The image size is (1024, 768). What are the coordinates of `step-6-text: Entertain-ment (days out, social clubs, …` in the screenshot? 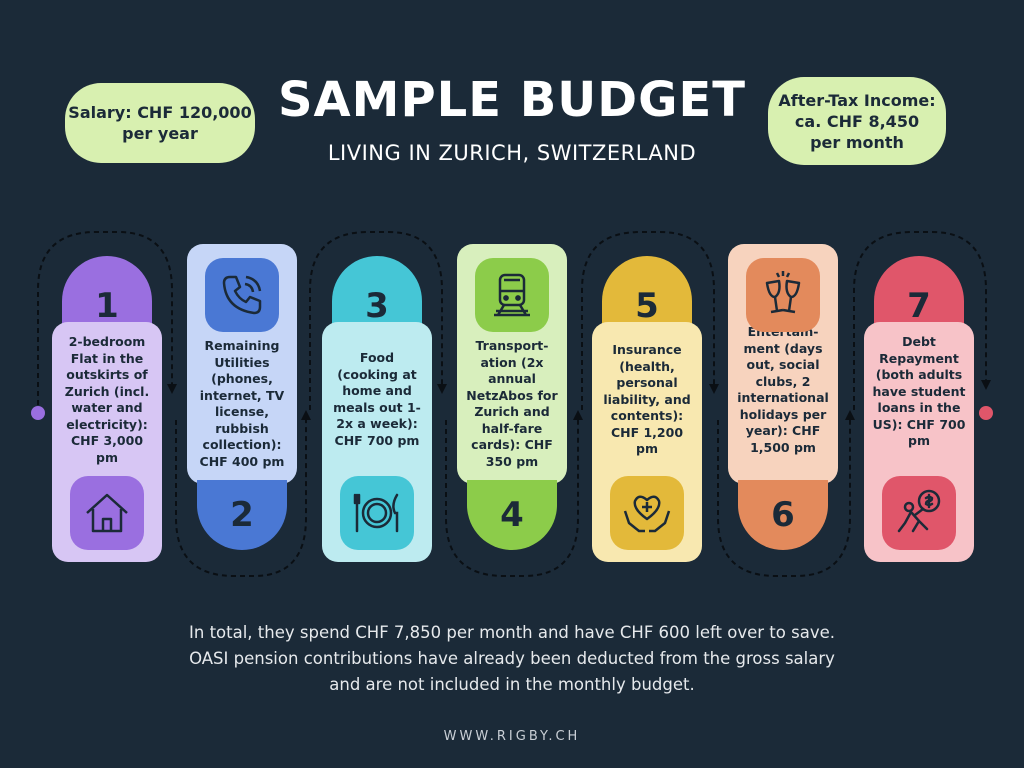 It's located at (783, 389).